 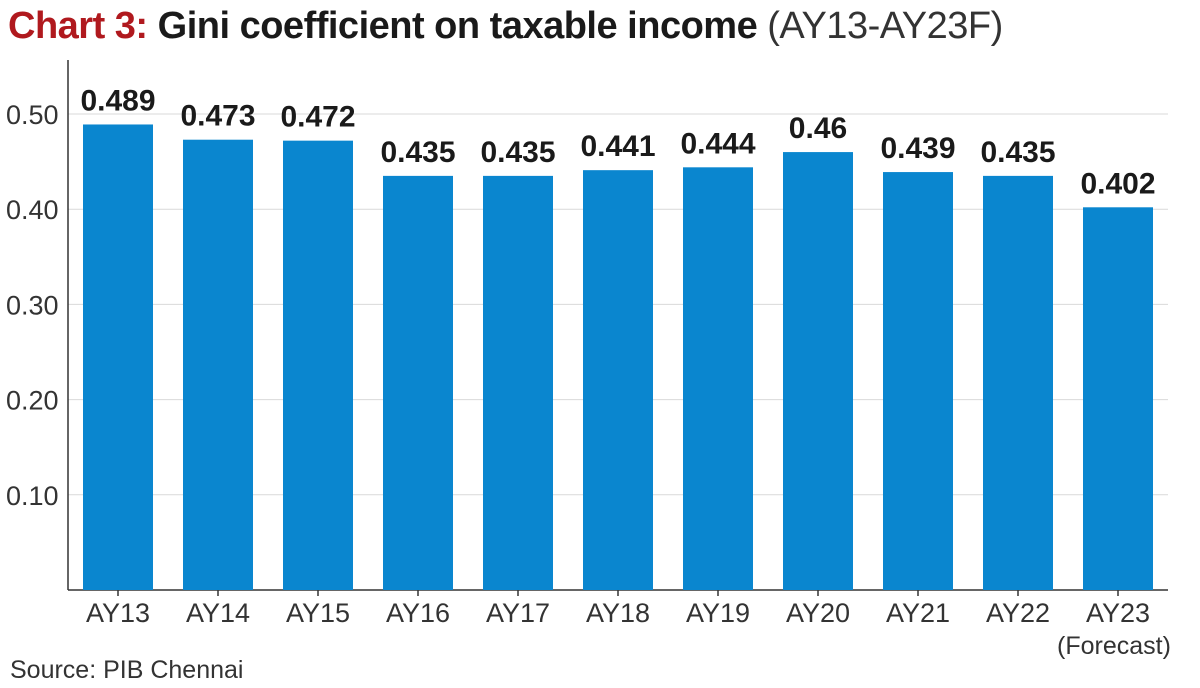 What do you see at coordinates (457, 26) in the screenshot?
I see `chart-title-main: Gini coefficient on taxable income` at bounding box center [457, 26].